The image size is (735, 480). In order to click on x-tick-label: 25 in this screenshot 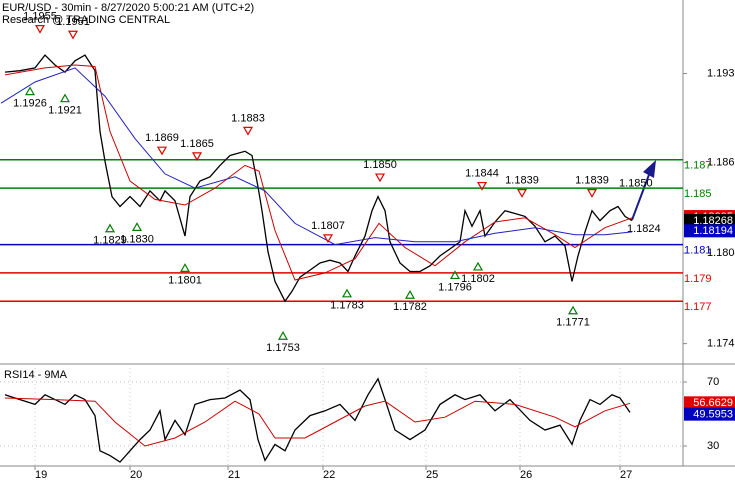, I will do `click(432, 474)`.